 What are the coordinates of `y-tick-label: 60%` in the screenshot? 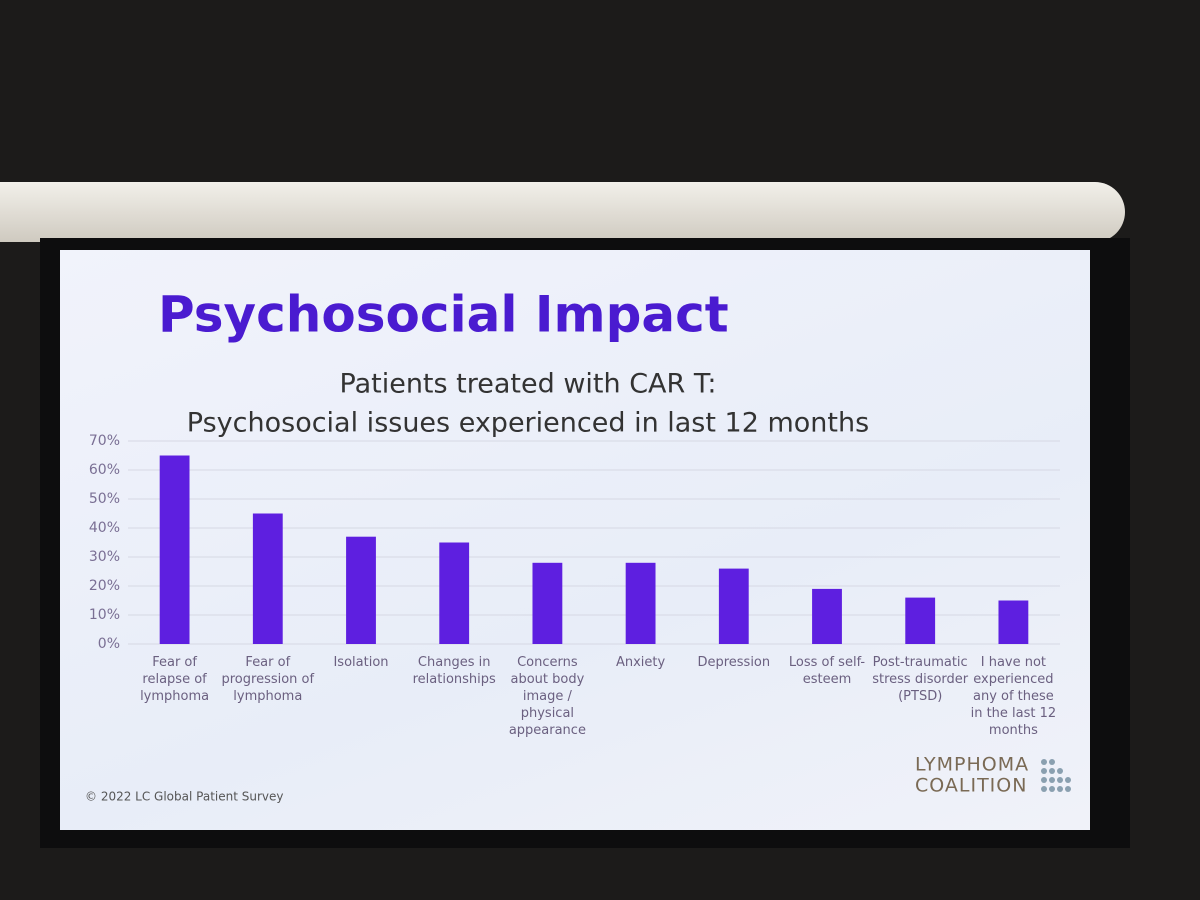 It's located at (104, 470).